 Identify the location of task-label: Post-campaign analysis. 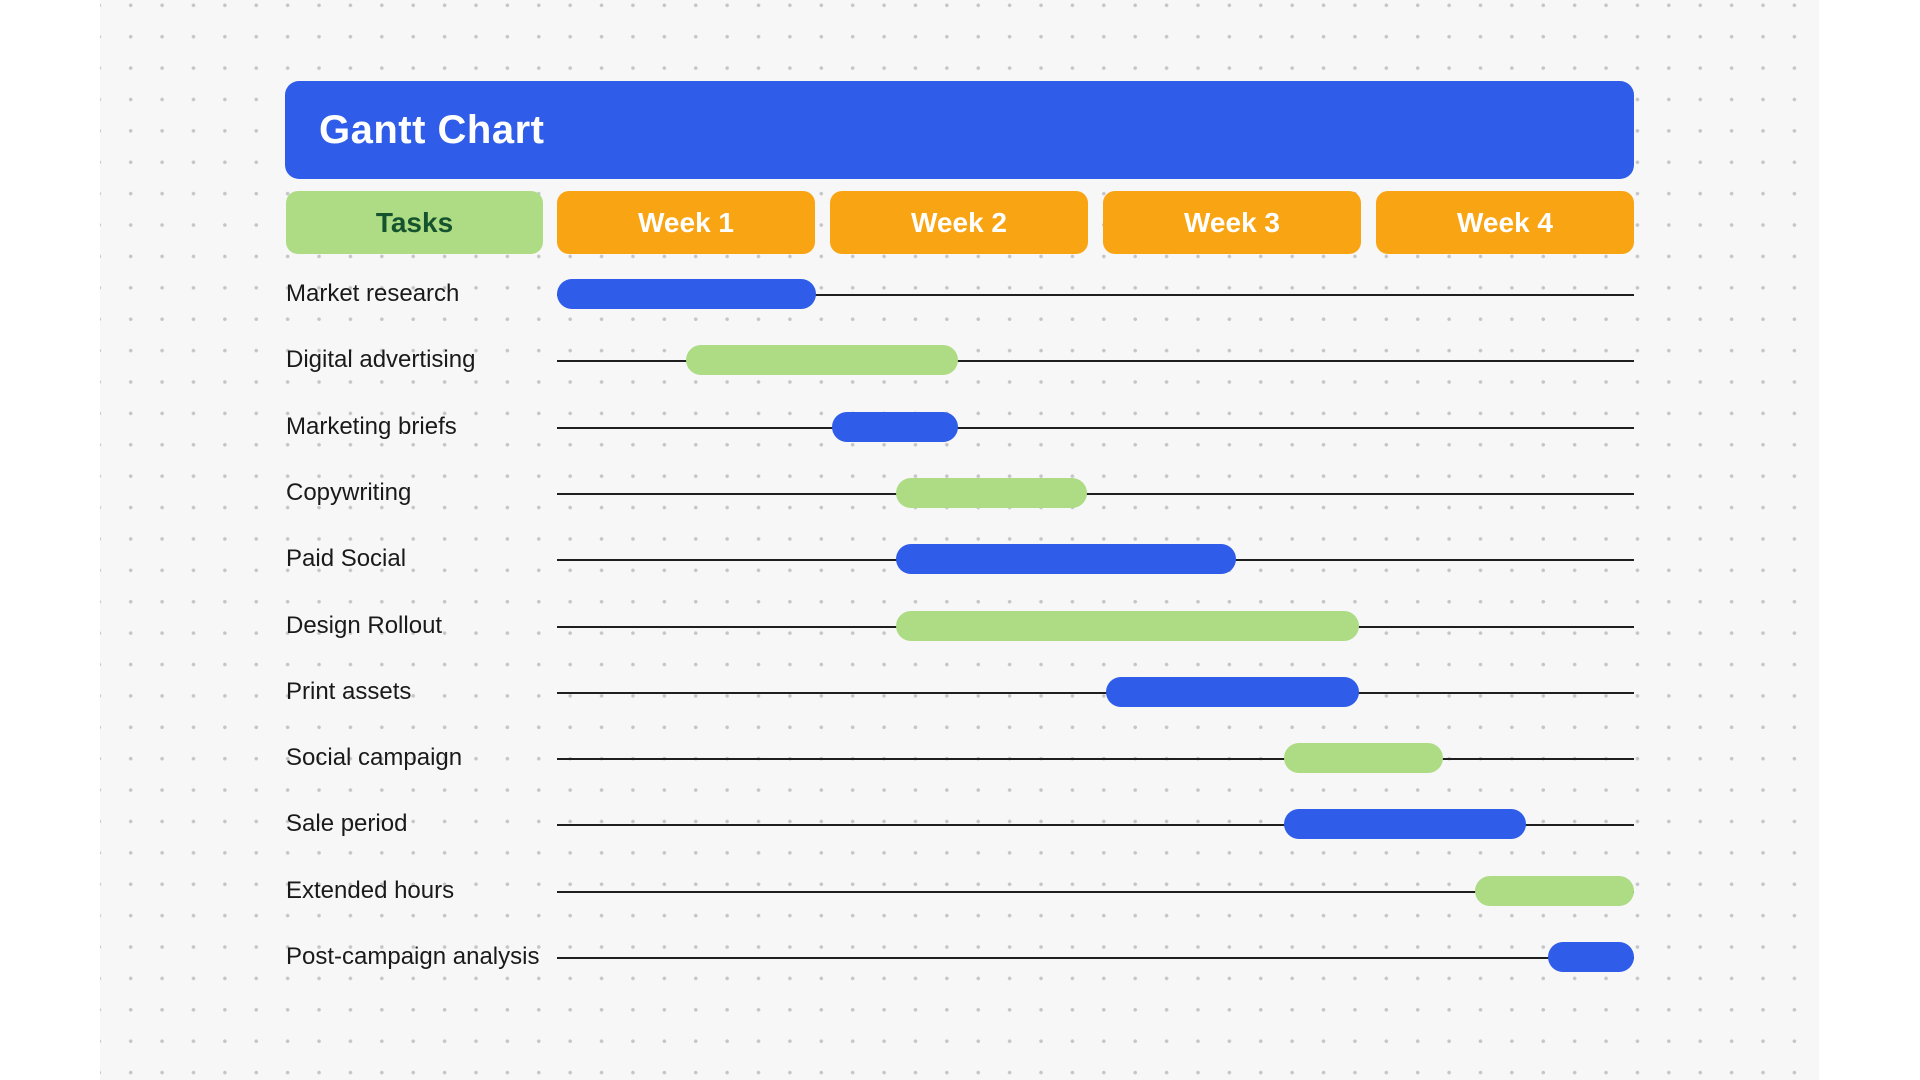
(413, 956).